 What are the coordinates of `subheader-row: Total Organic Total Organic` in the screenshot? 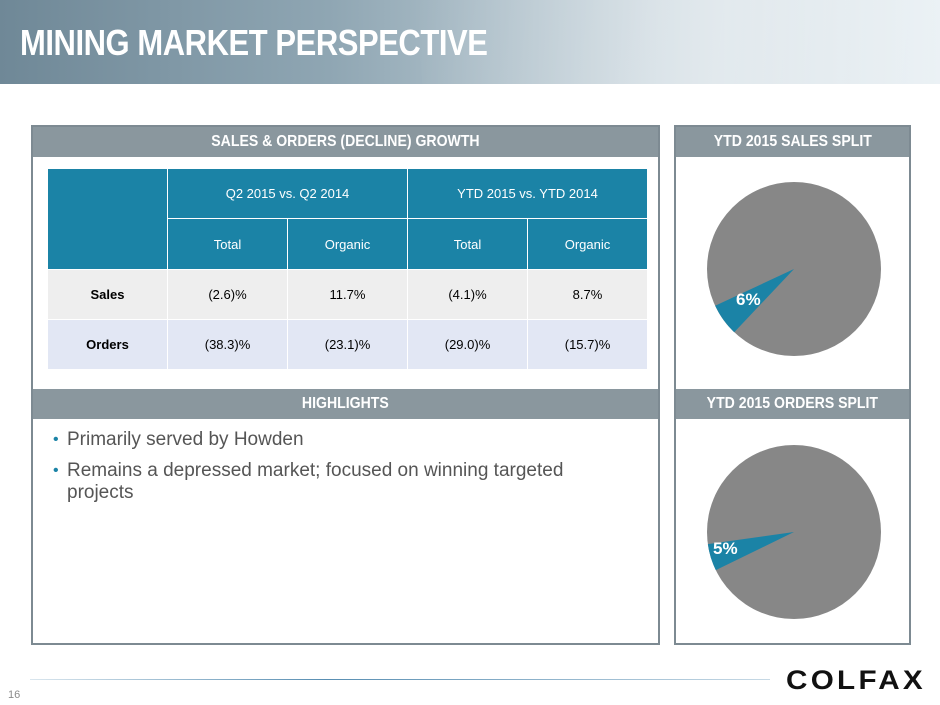 It's located at (348, 244).